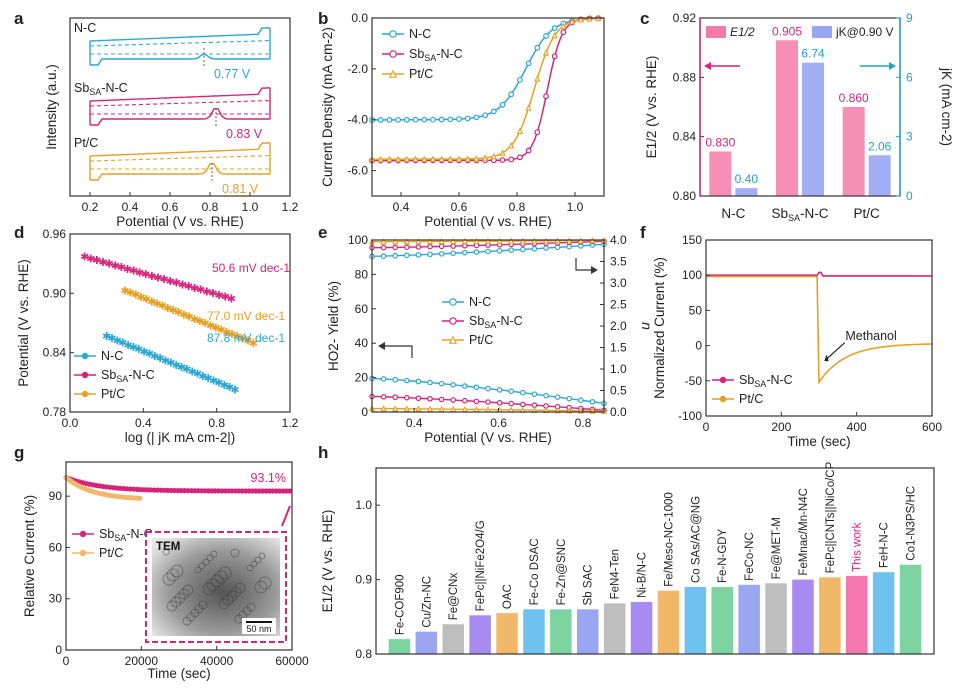 The height and width of the screenshot is (689, 972). What do you see at coordinates (643, 232) in the screenshot?
I see `panel-f-label: f` at bounding box center [643, 232].